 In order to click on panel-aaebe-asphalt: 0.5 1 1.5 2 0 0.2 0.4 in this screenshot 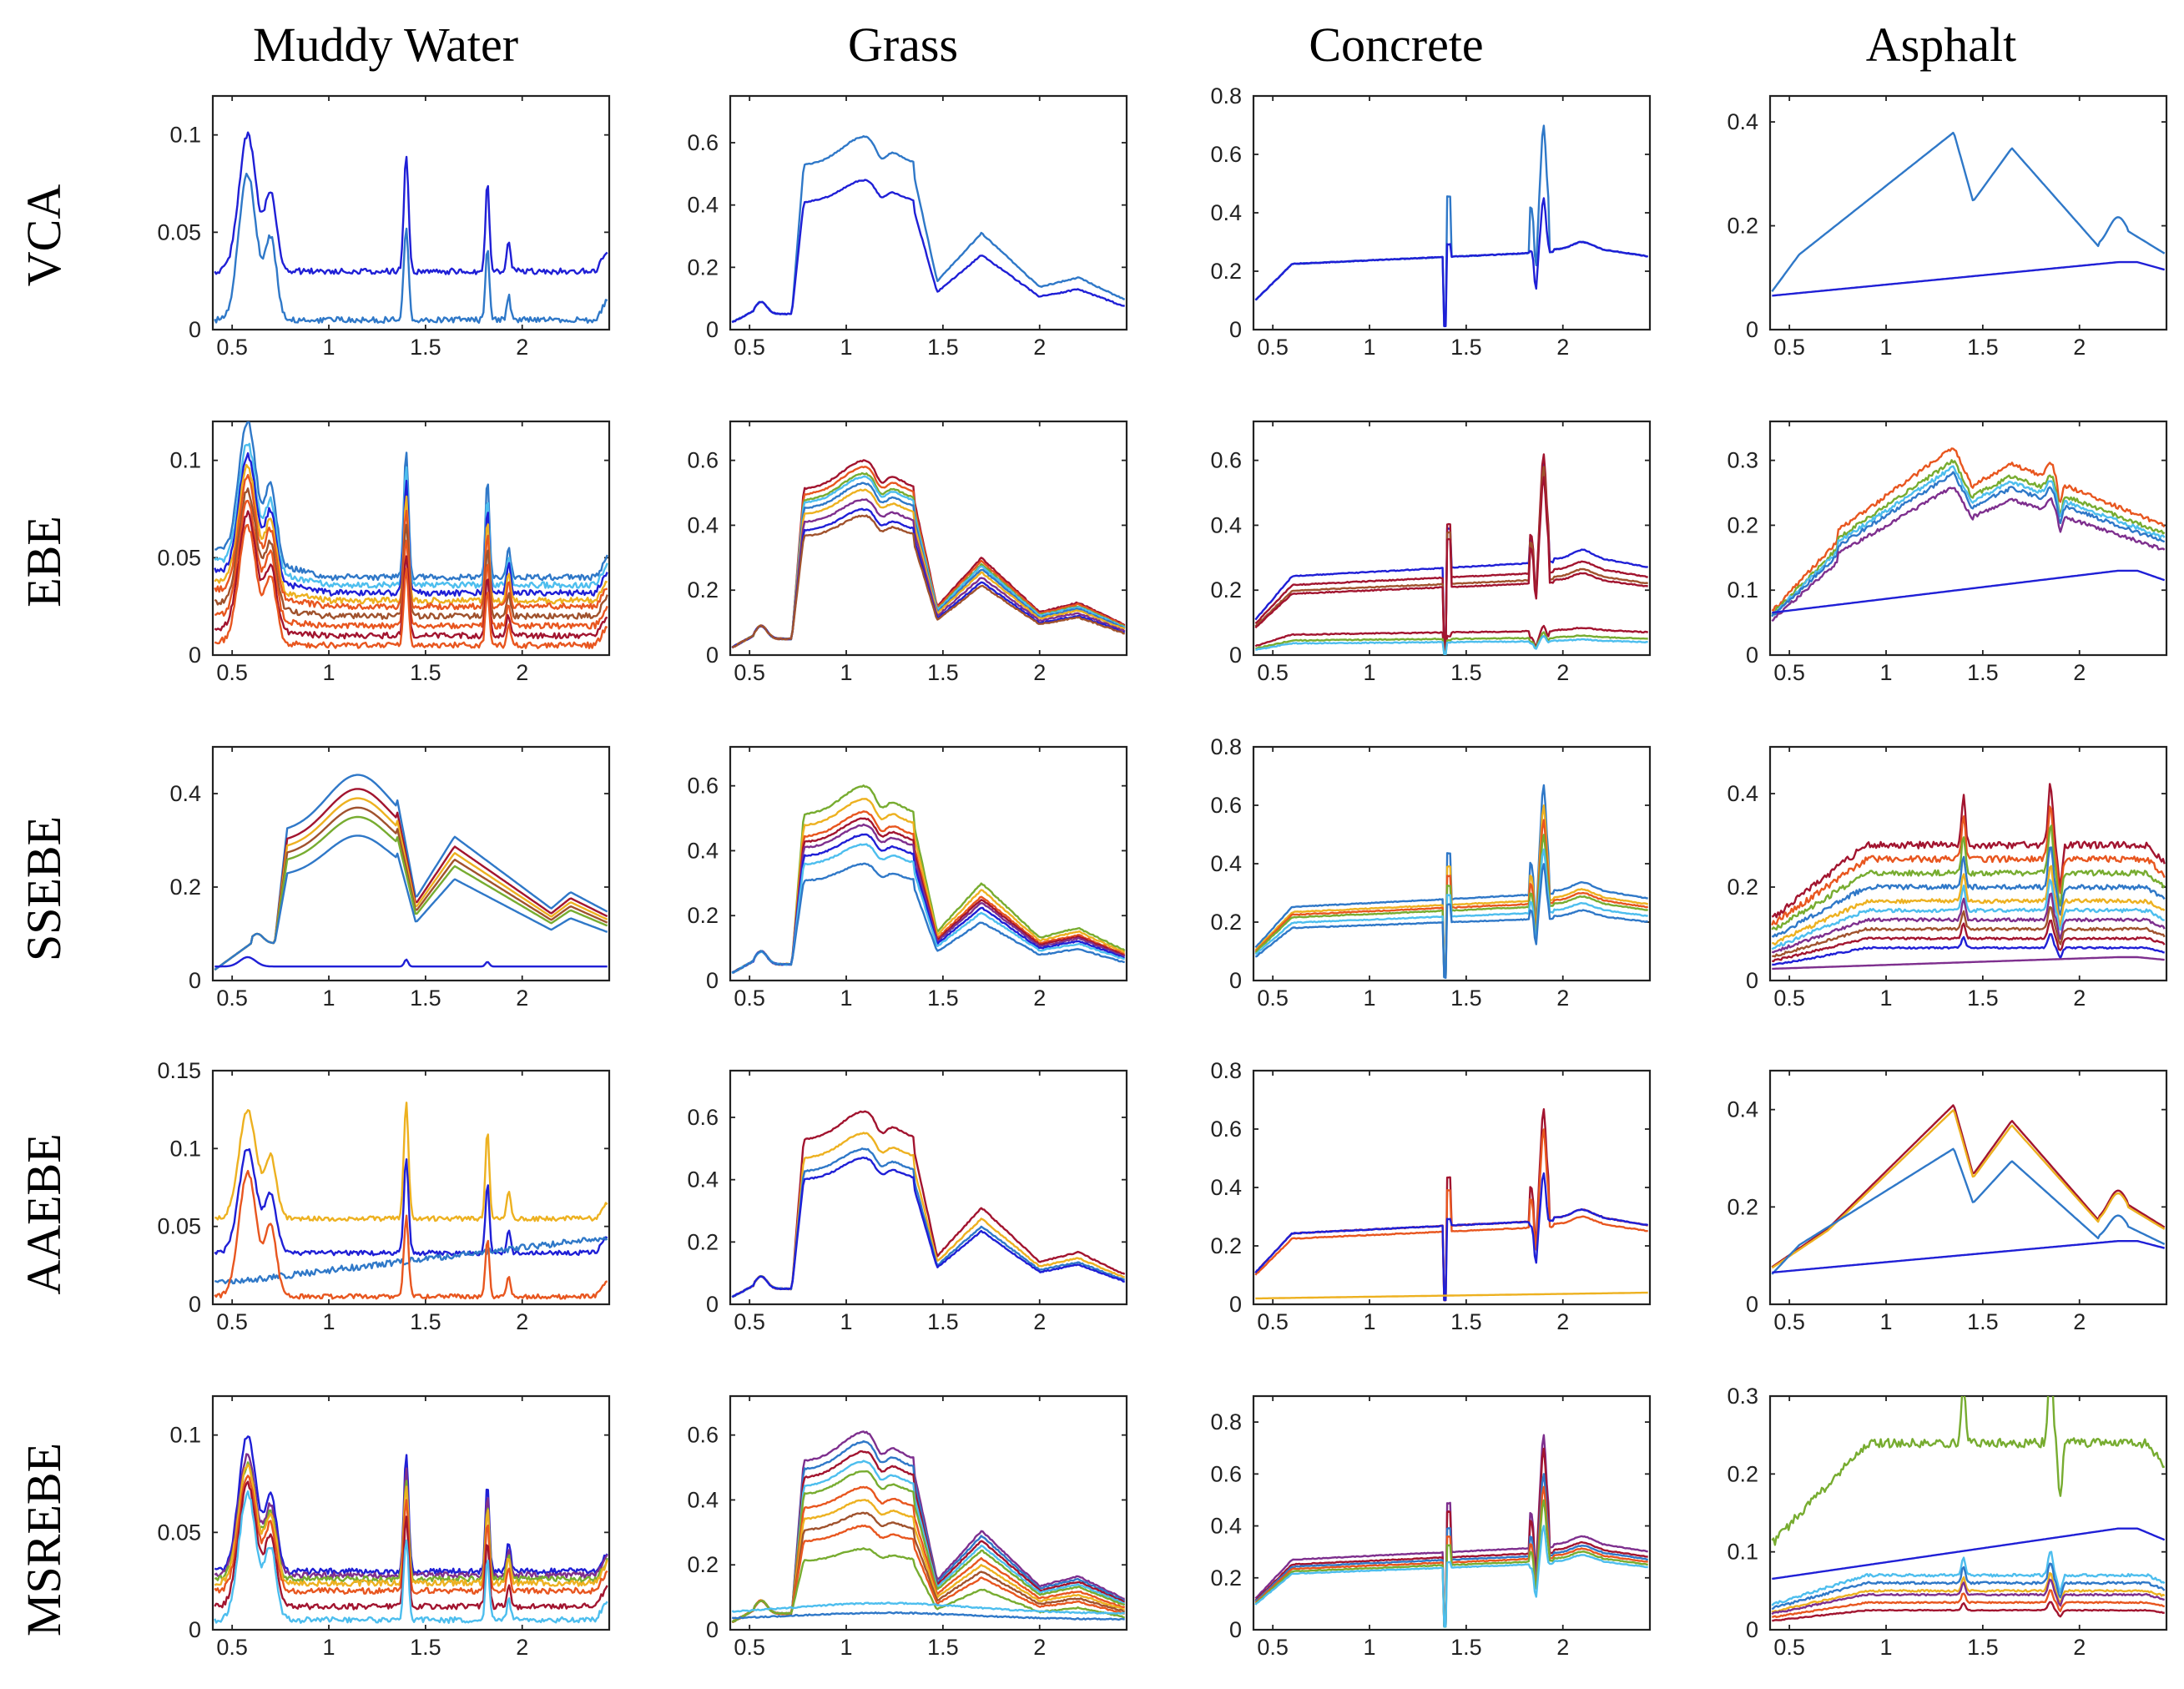, I will do `click(1947, 1201)`.